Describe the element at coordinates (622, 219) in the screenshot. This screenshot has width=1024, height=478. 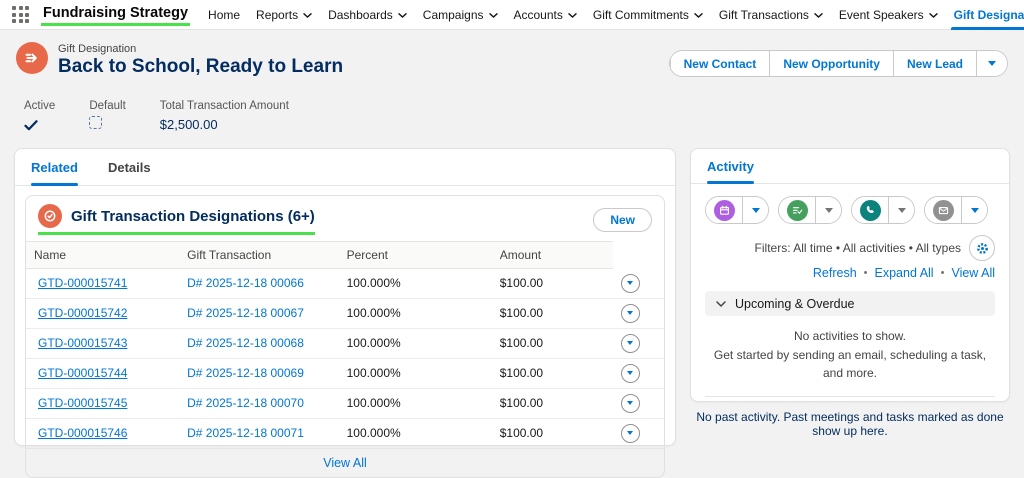
I see `new-button: New` at that location.